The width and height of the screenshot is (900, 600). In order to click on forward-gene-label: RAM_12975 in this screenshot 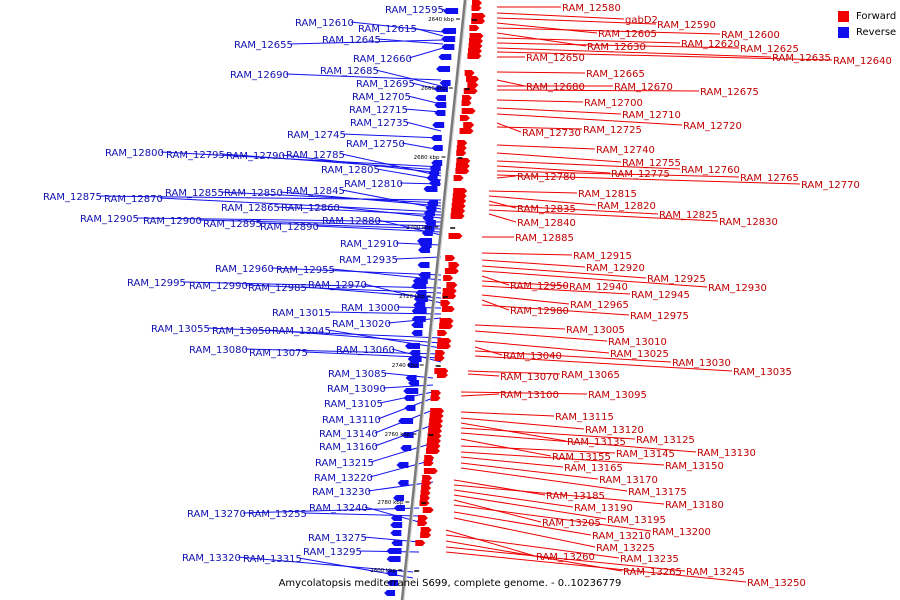, I will do `click(659, 316)`.